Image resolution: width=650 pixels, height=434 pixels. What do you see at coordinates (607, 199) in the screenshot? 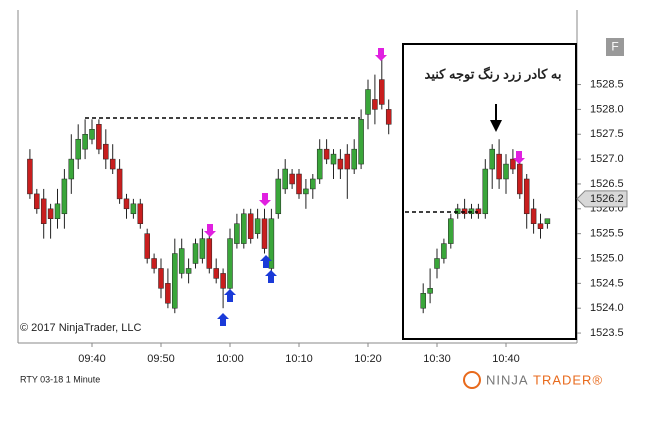
I see `last-price-label: 1526.2` at bounding box center [607, 199].